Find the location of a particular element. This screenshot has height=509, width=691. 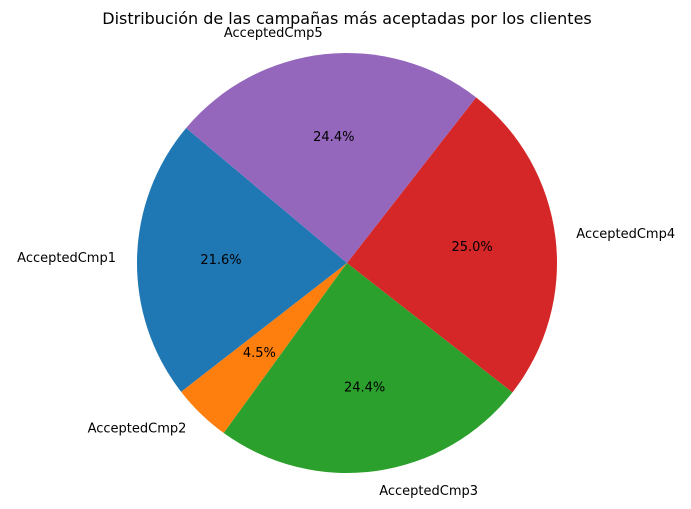

slice-category-label: AcceptedCmp2 is located at coordinates (137, 429).